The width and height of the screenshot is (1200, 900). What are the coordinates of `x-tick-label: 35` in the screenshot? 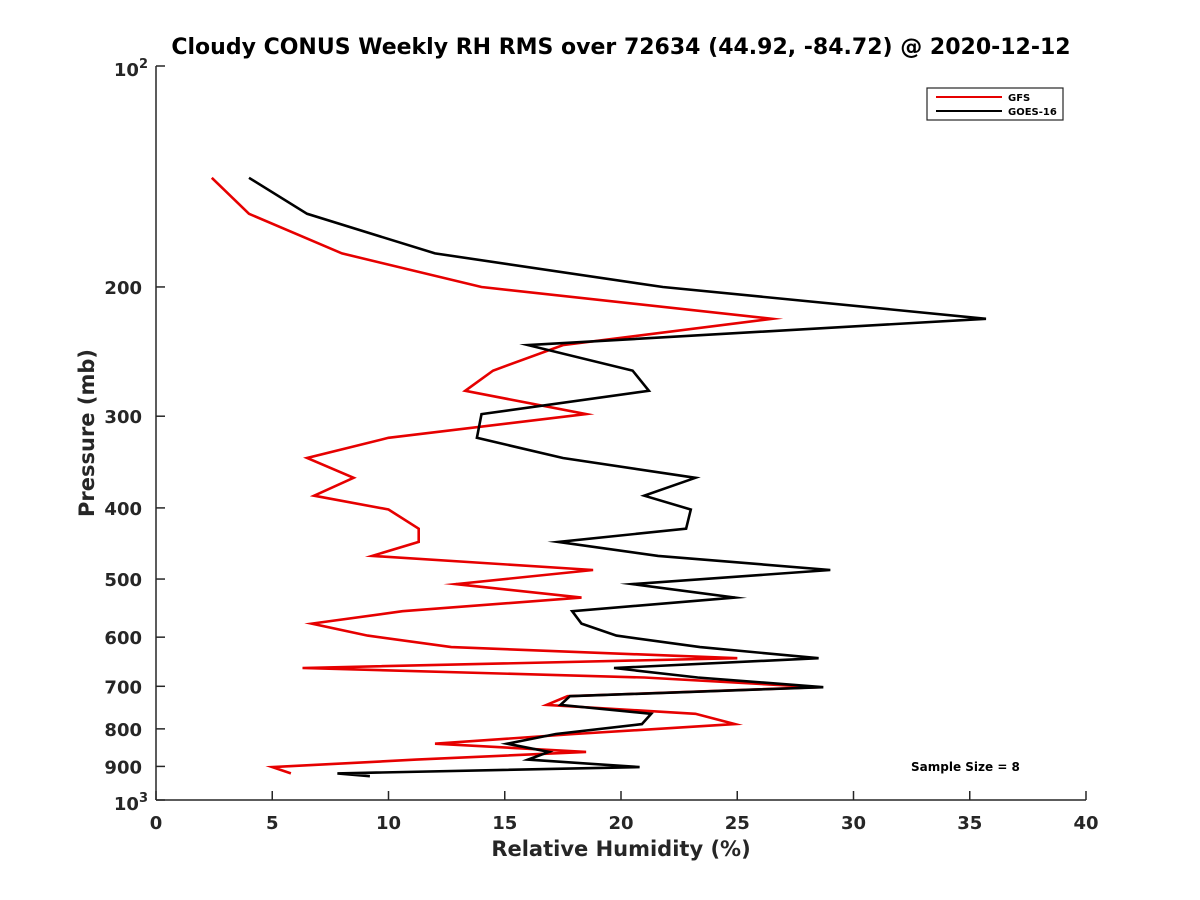 It's located at (969, 823).